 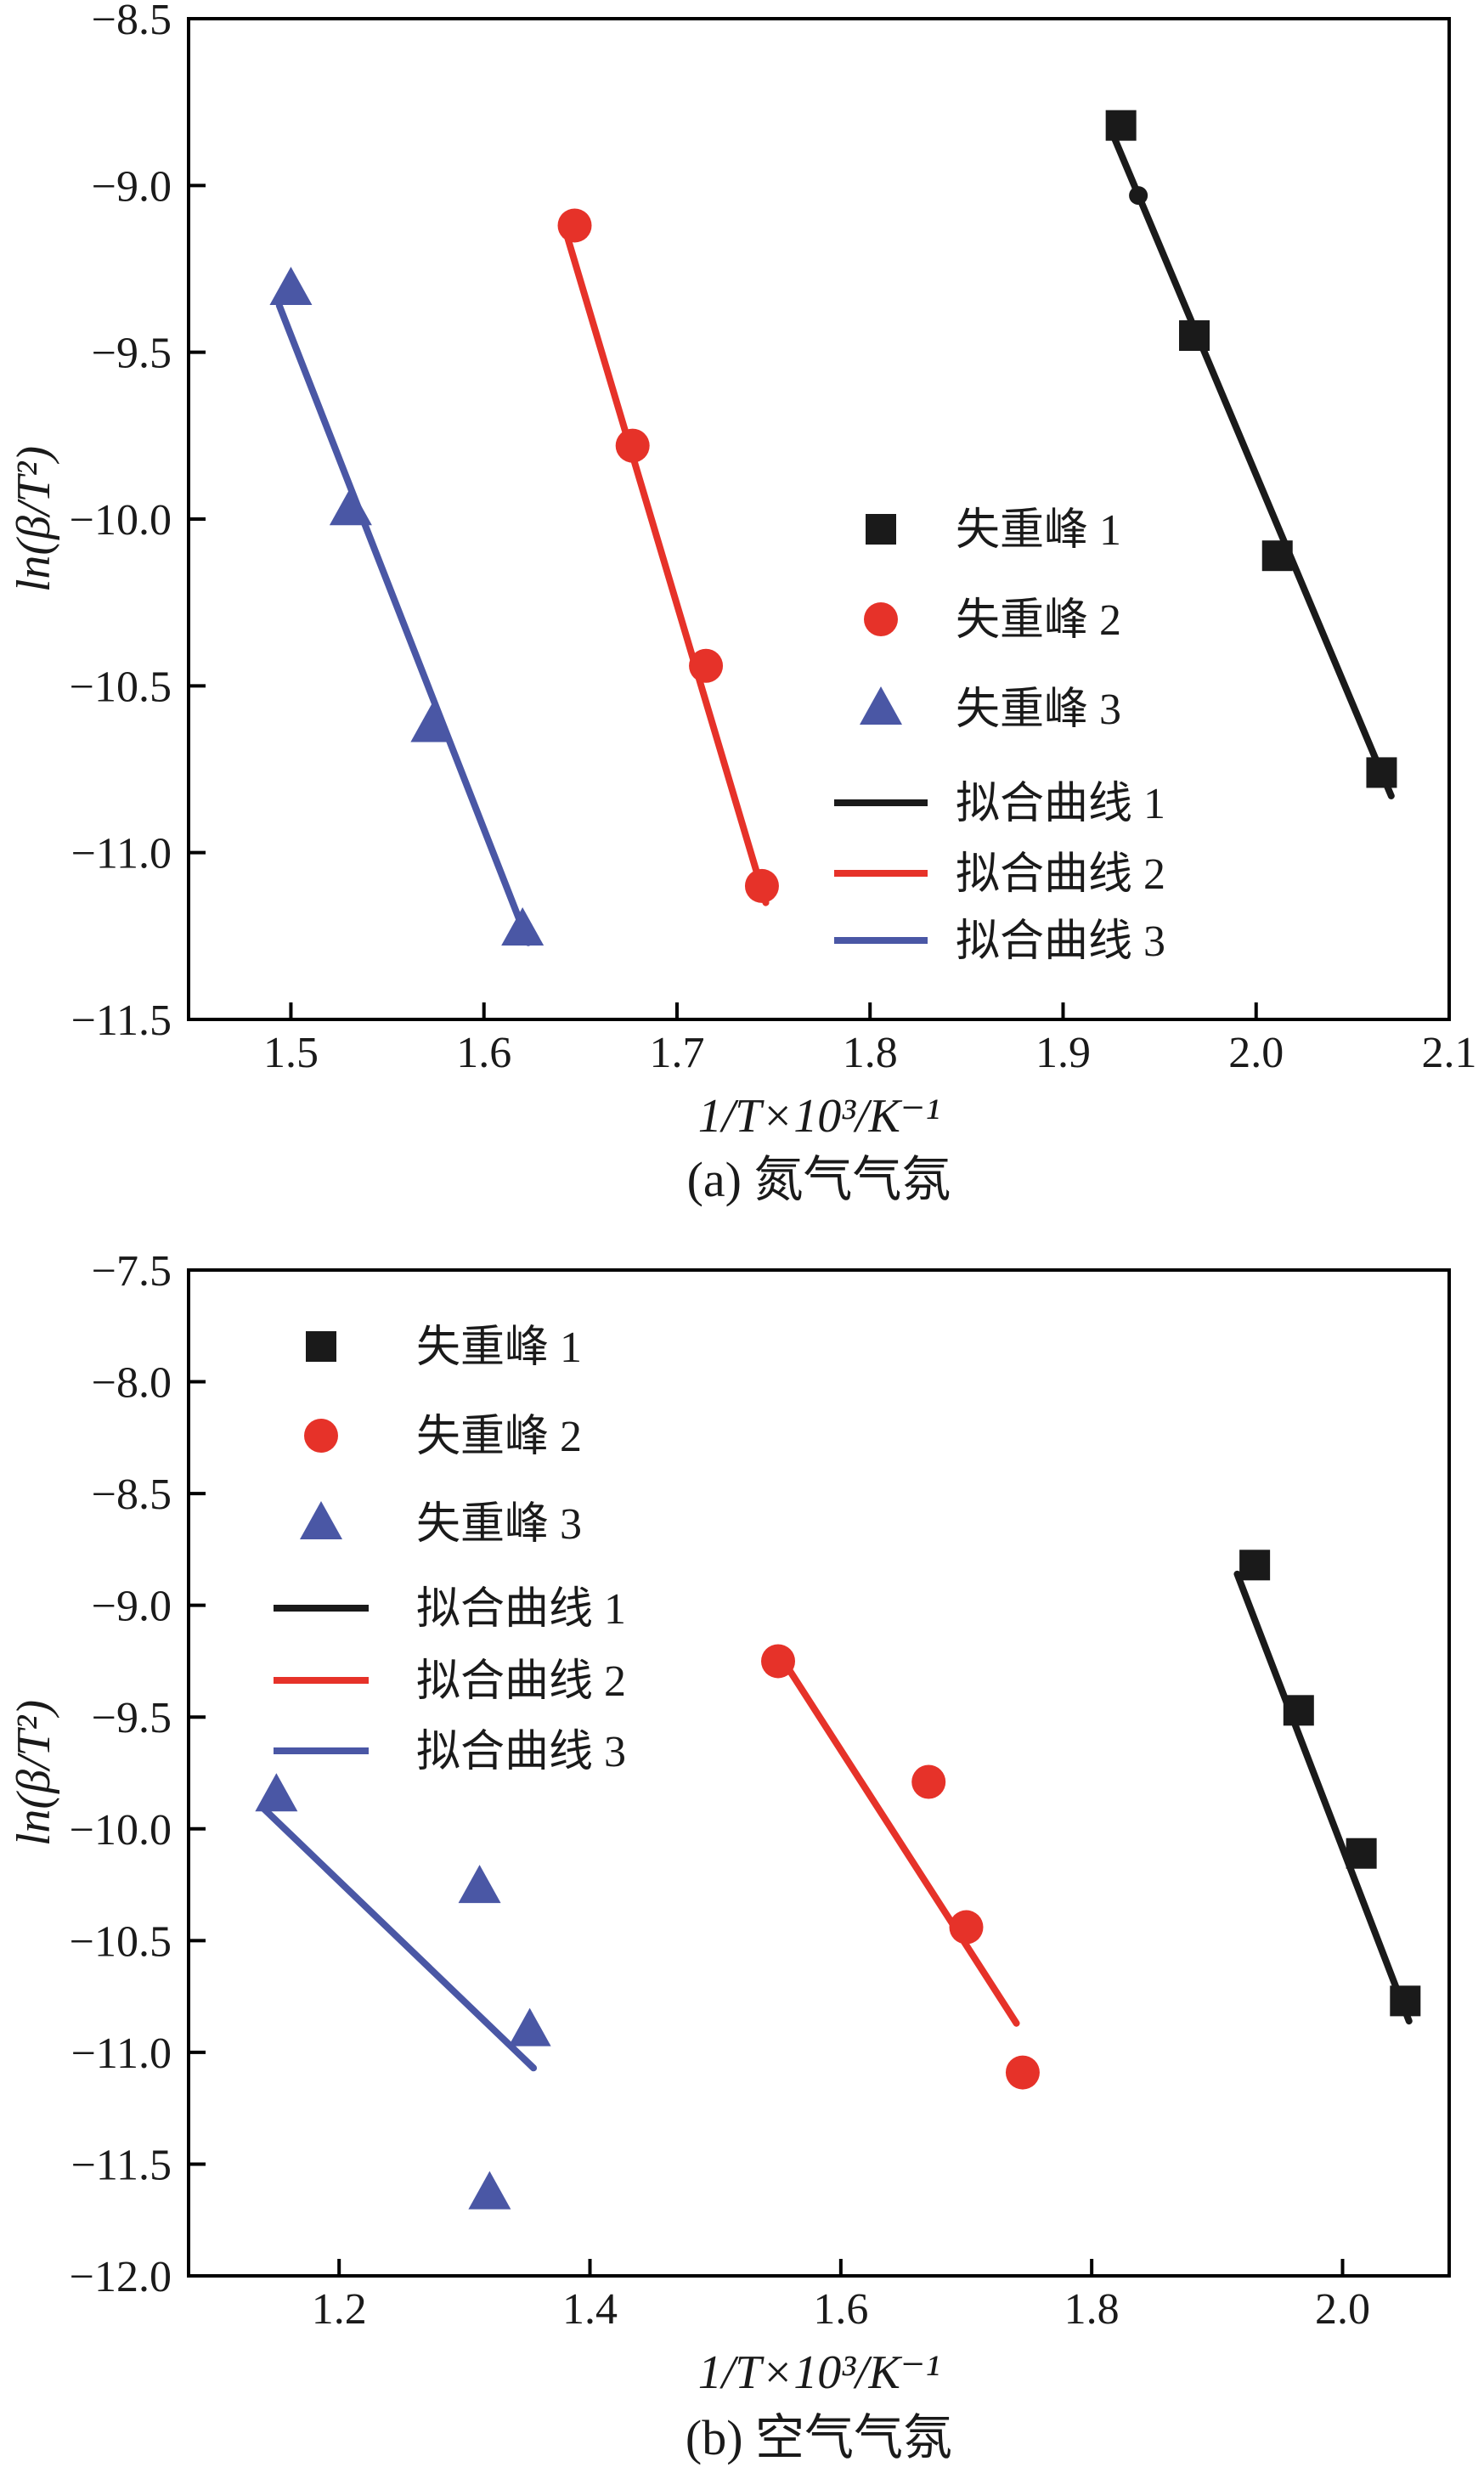 What do you see at coordinates (819, 1179) in the screenshot?
I see `chart-caption: (a) 氮气气氛` at bounding box center [819, 1179].